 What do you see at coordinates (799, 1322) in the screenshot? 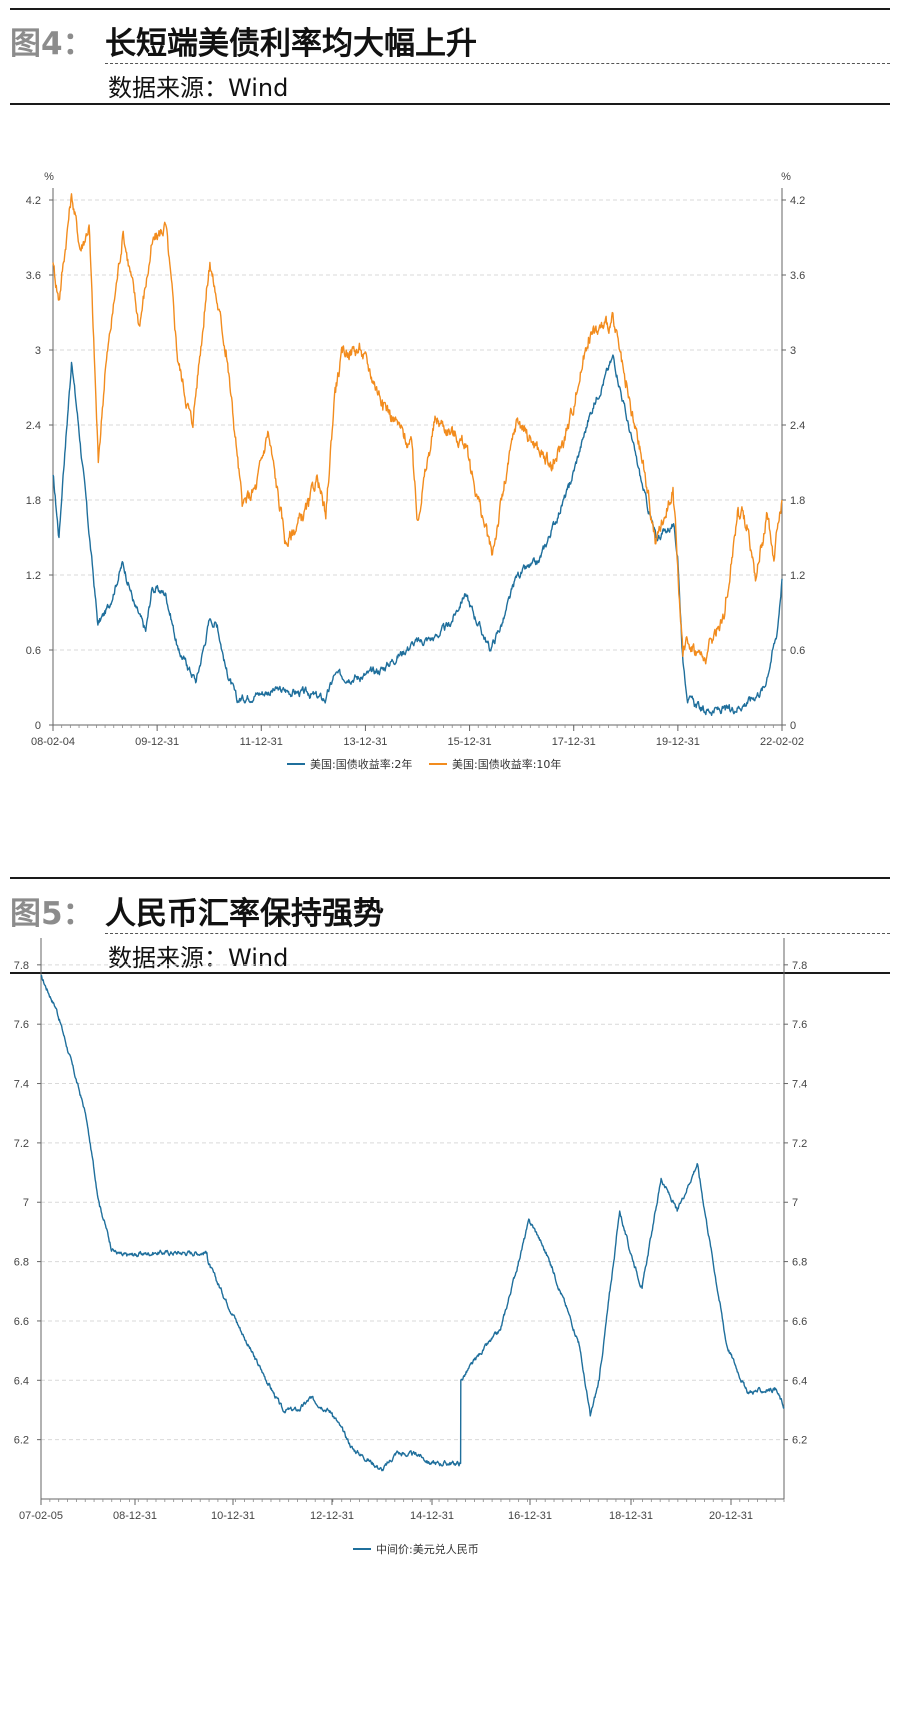
I see `y-tick-label-right: 6.6` at bounding box center [799, 1322].